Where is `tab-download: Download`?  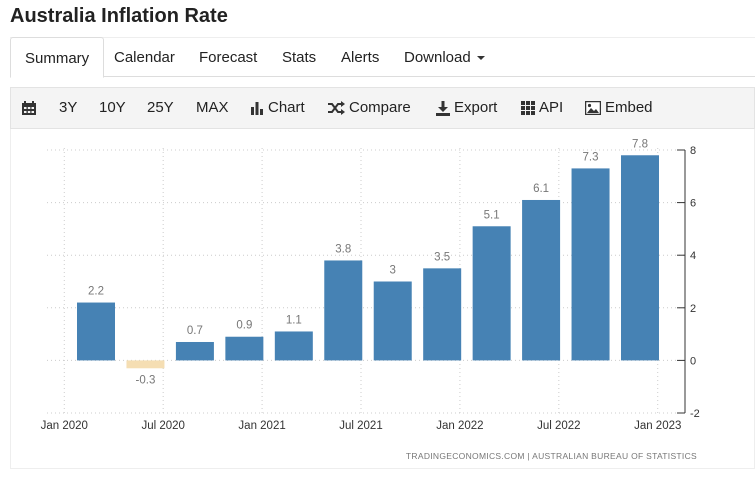
tab-download: Download is located at coordinates (444, 57).